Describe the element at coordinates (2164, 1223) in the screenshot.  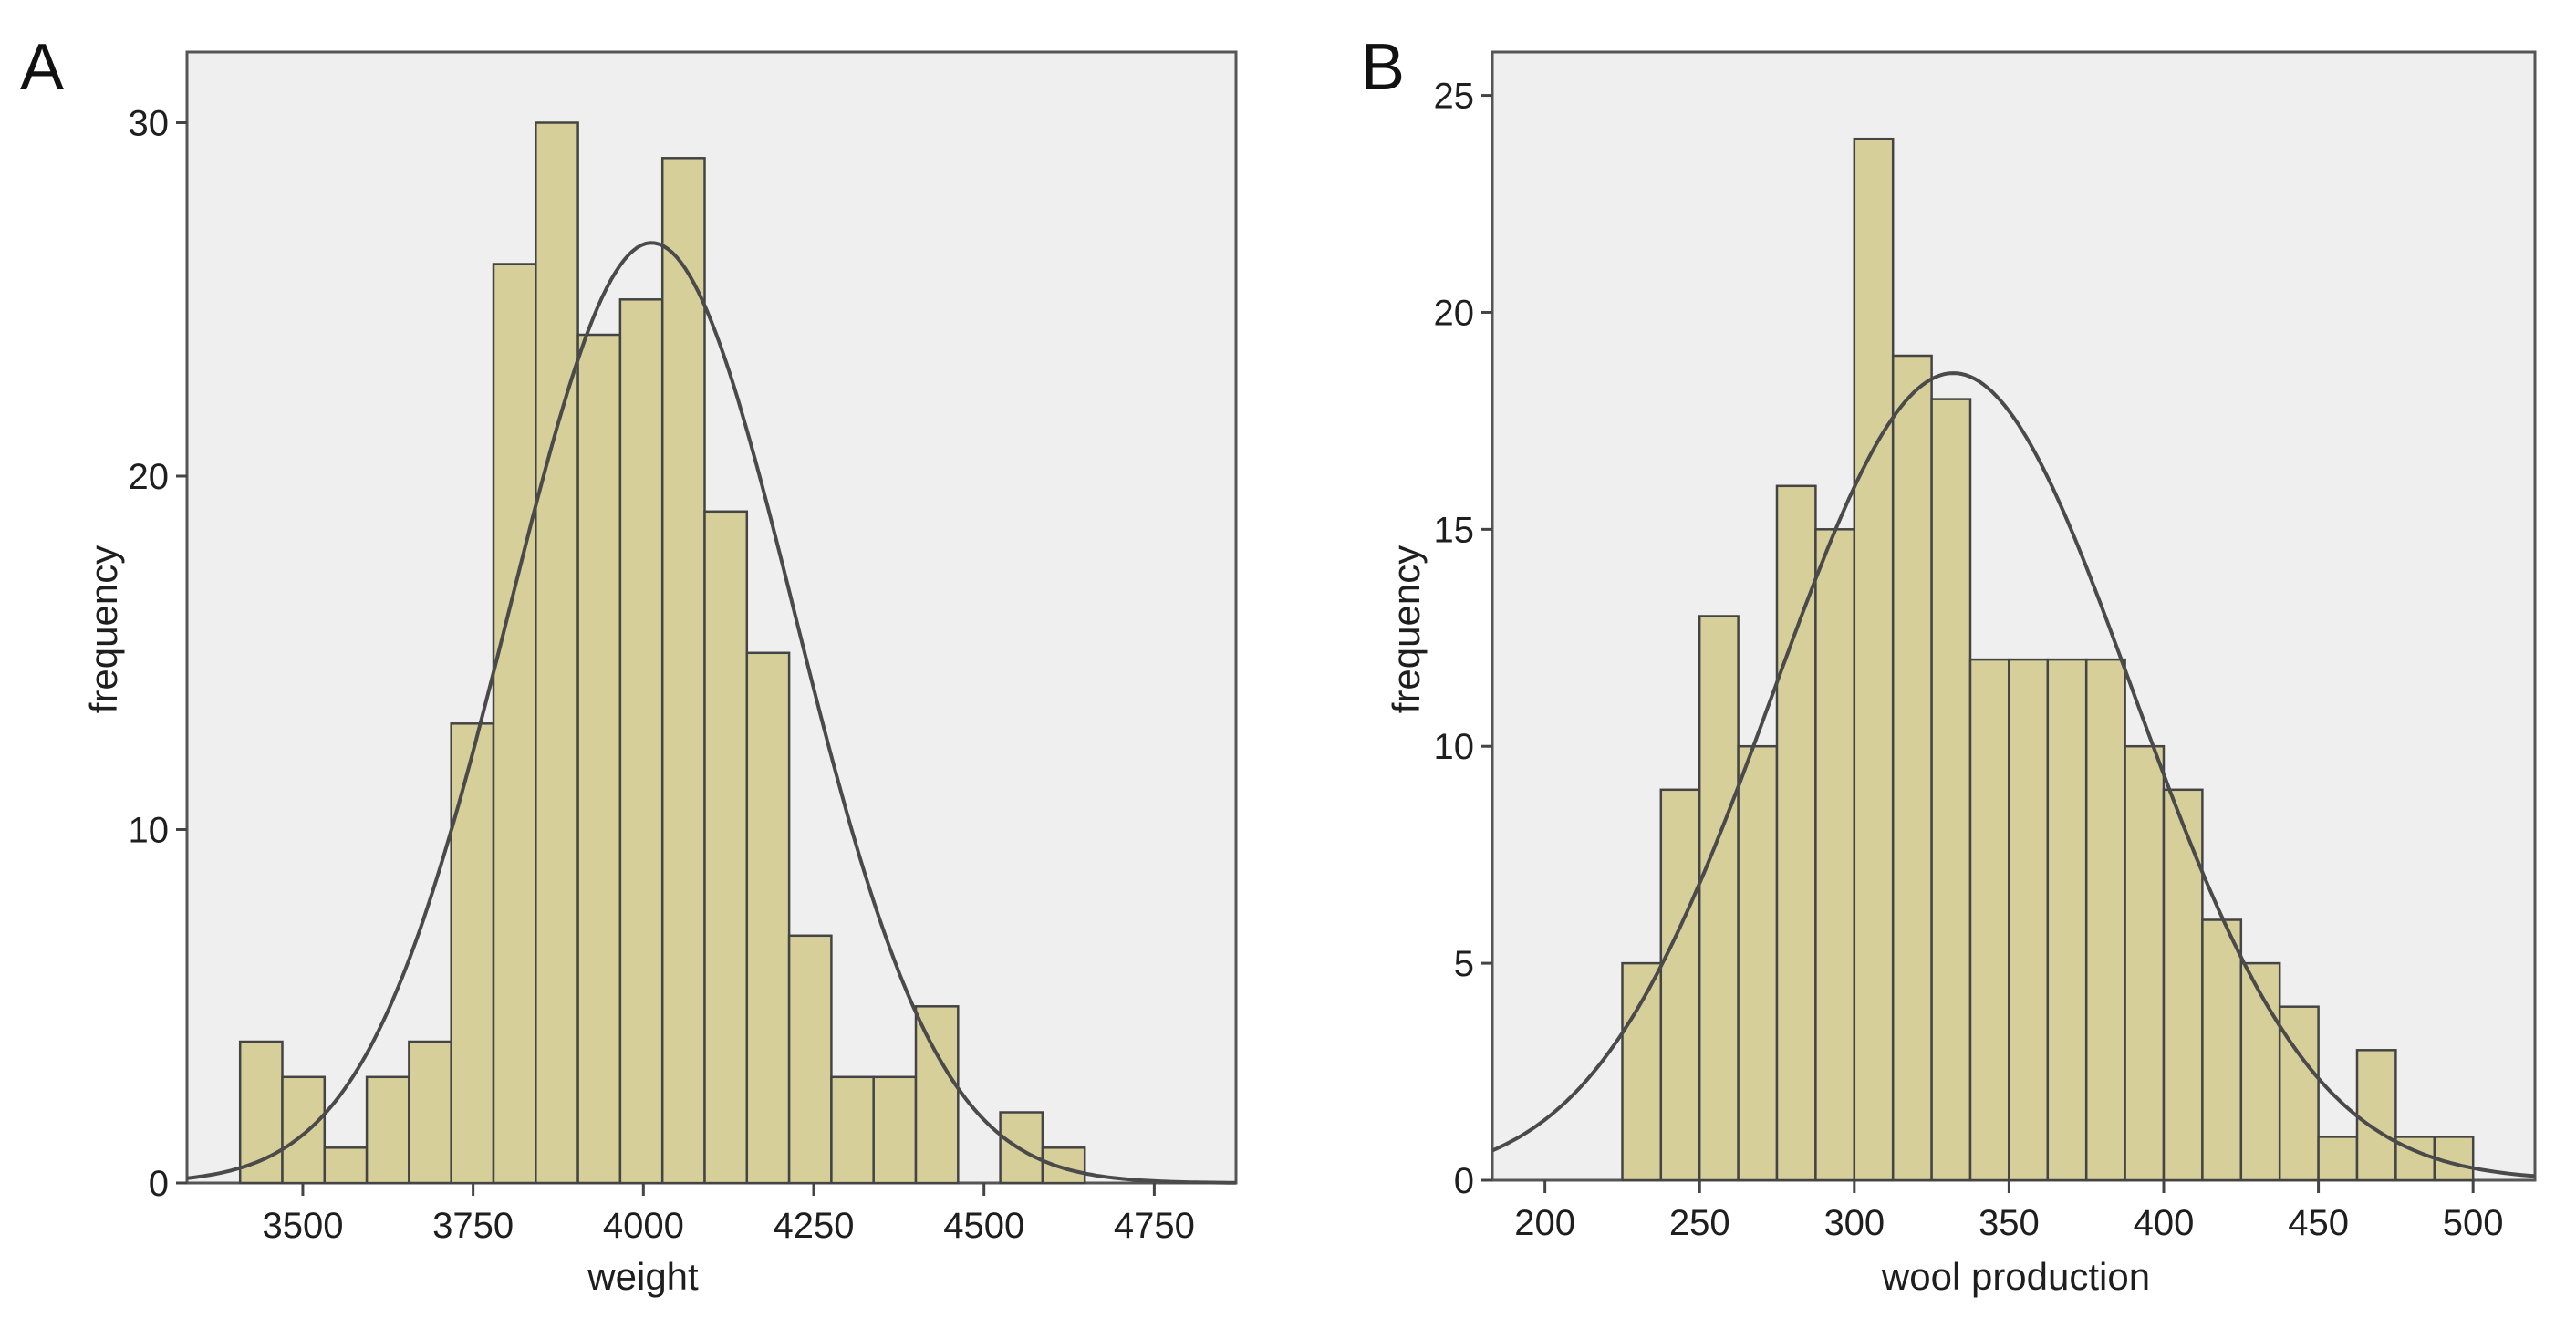
I see `x-tick-label-b-400: 400` at that location.